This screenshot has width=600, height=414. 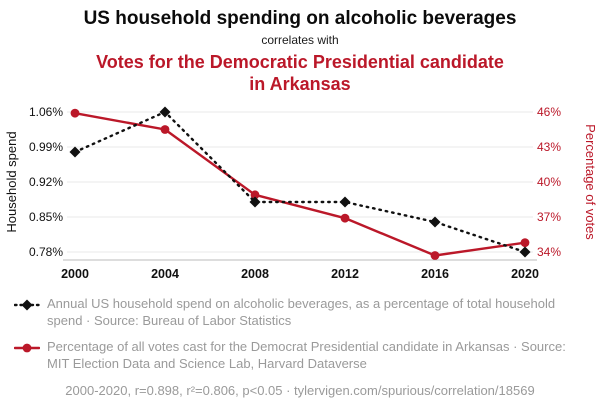 I want to click on votes-series-marker-icon, so click(x=27, y=348).